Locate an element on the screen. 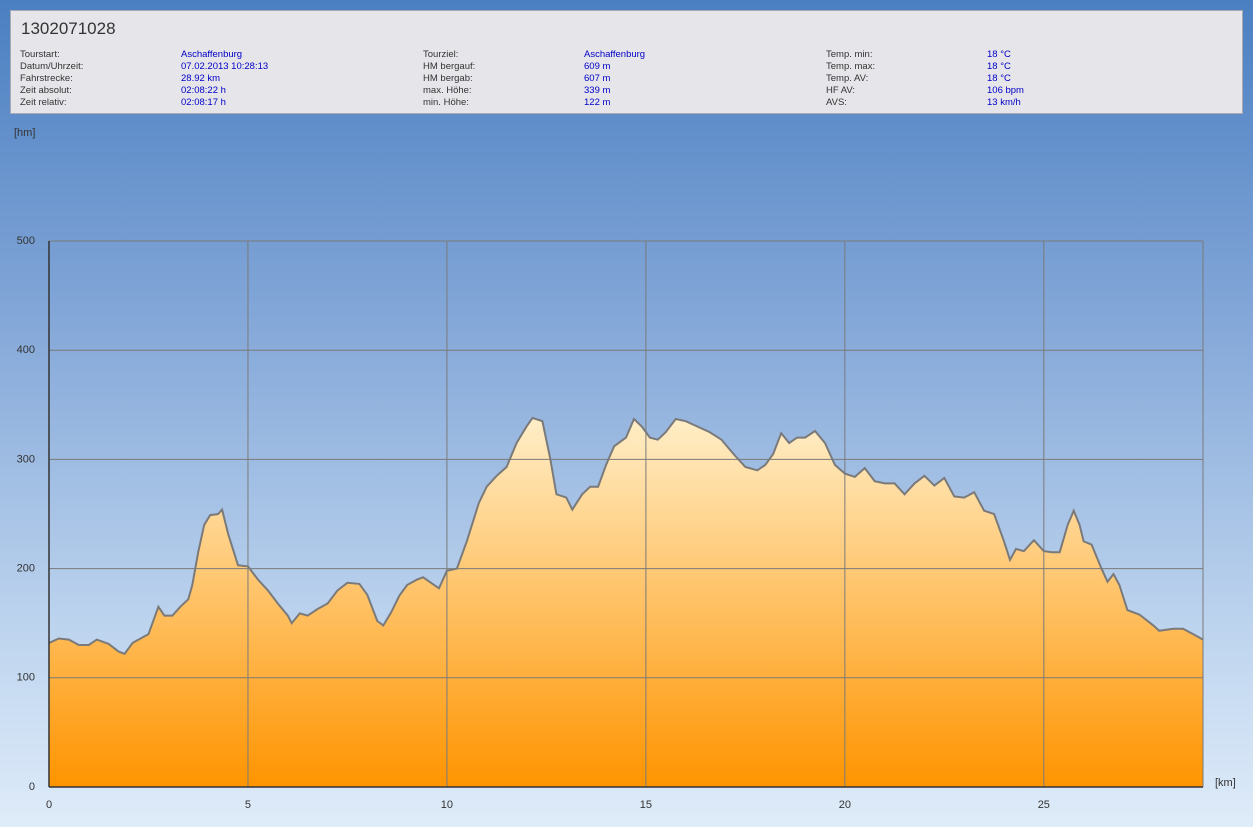 Image resolution: width=1253 pixels, height=827 pixels. field-value: 28.92 km is located at coordinates (201, 78).